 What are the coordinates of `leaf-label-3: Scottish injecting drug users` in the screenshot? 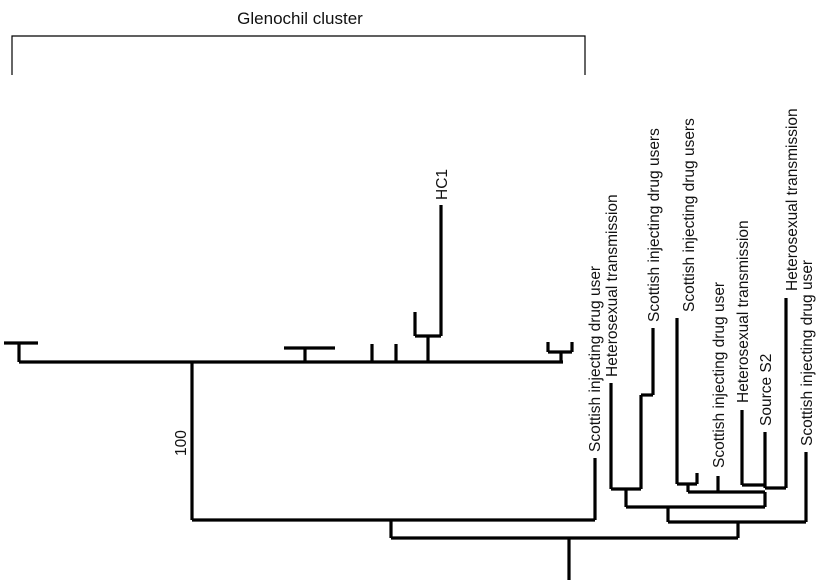 It's located at (654, 225).